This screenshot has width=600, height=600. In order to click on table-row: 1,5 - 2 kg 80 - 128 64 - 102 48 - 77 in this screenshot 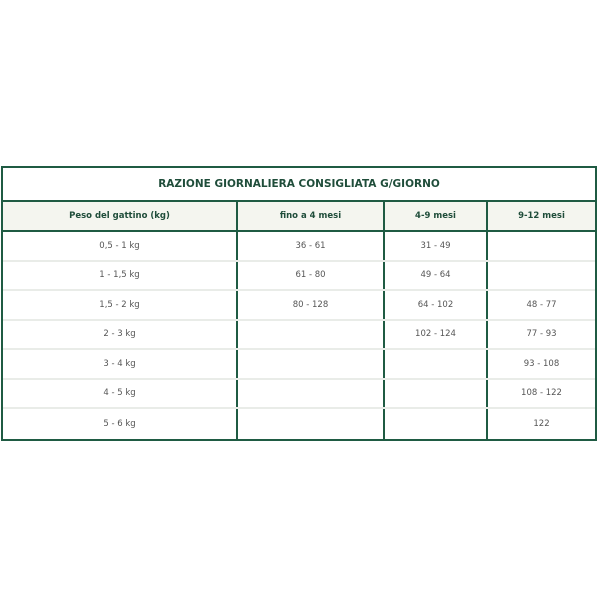, I will do `click(299, 306)`.